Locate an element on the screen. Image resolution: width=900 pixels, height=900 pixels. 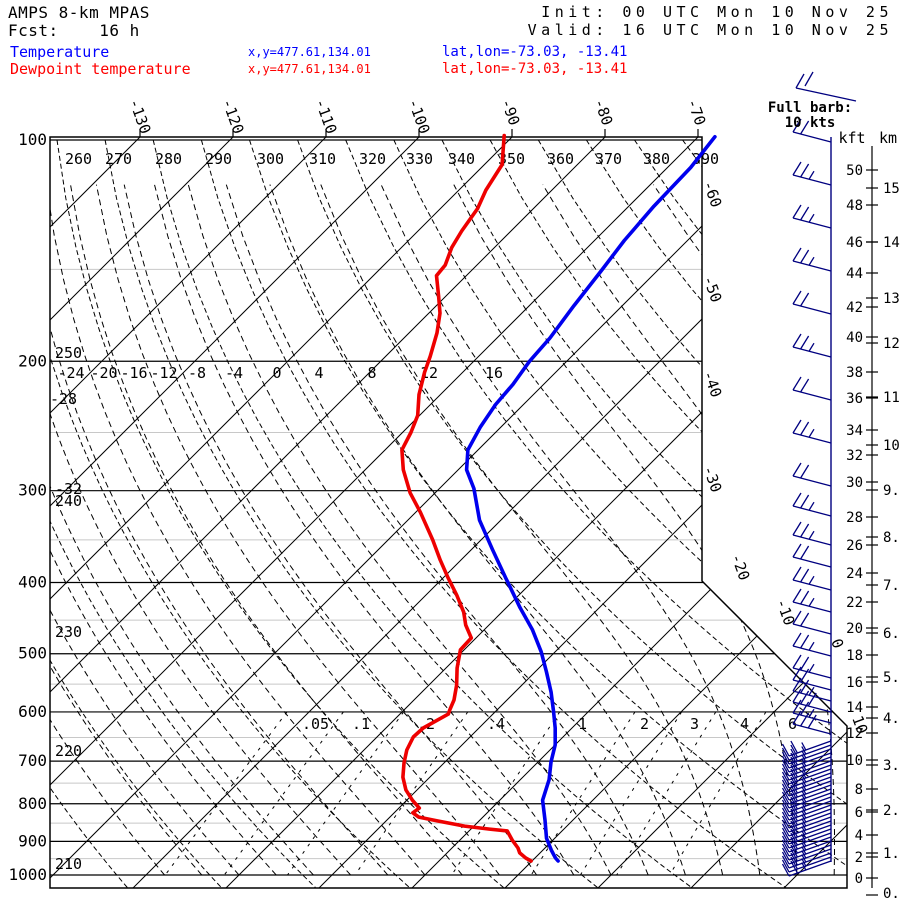
svg-text: 13. is located at coordinates (891, 299).